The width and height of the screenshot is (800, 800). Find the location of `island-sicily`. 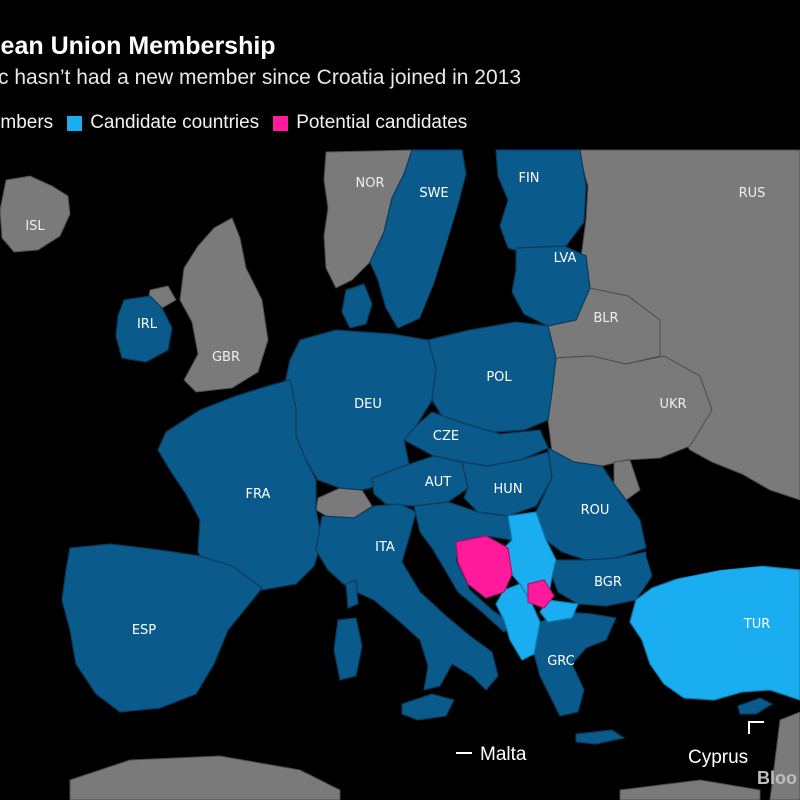

island-sicily is located at coordinates (428, 707).